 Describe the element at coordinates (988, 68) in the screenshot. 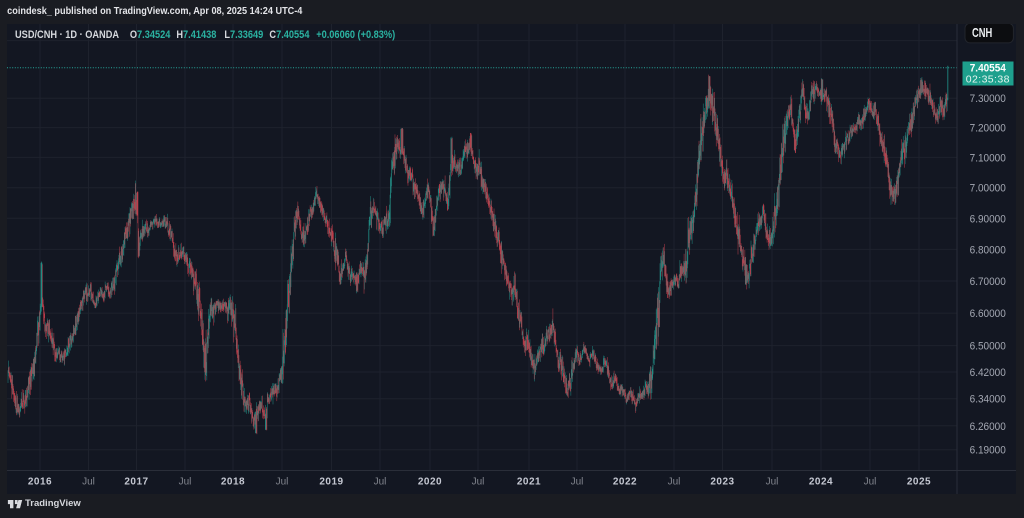

I see `svg-text: 7.40554` at that location.